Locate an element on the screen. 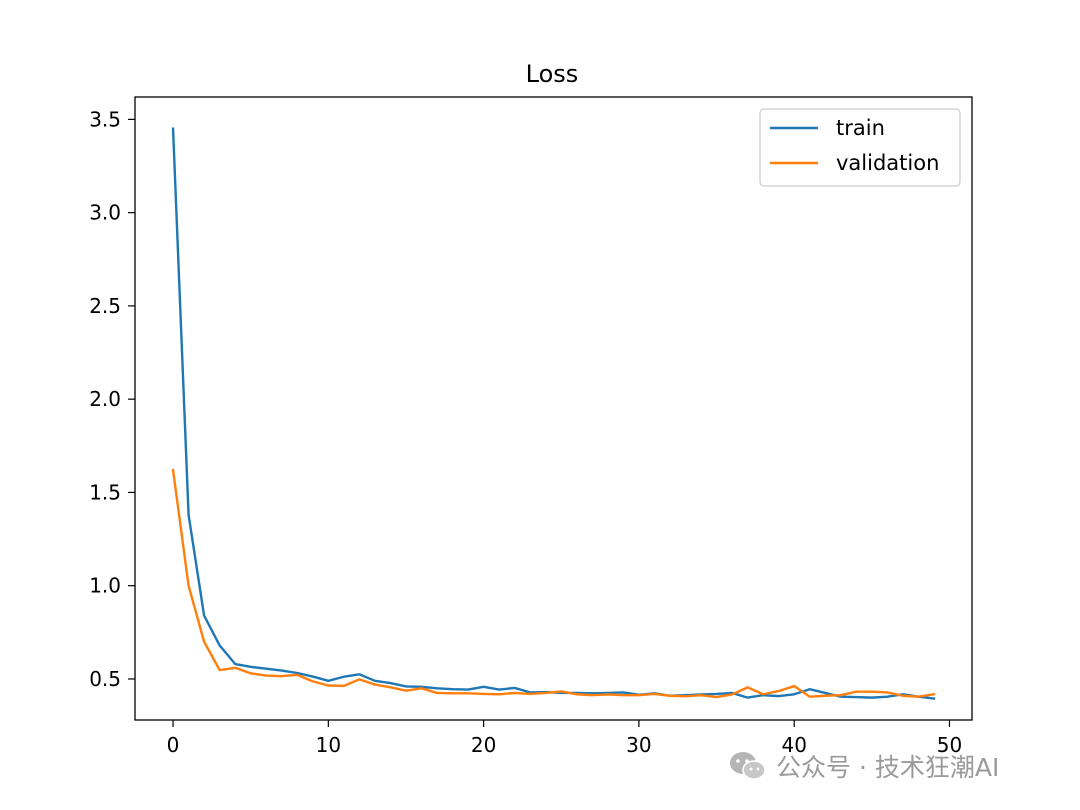  watermark: 公众号 · 技术狂潮AI is located at coordinates (863, 766).